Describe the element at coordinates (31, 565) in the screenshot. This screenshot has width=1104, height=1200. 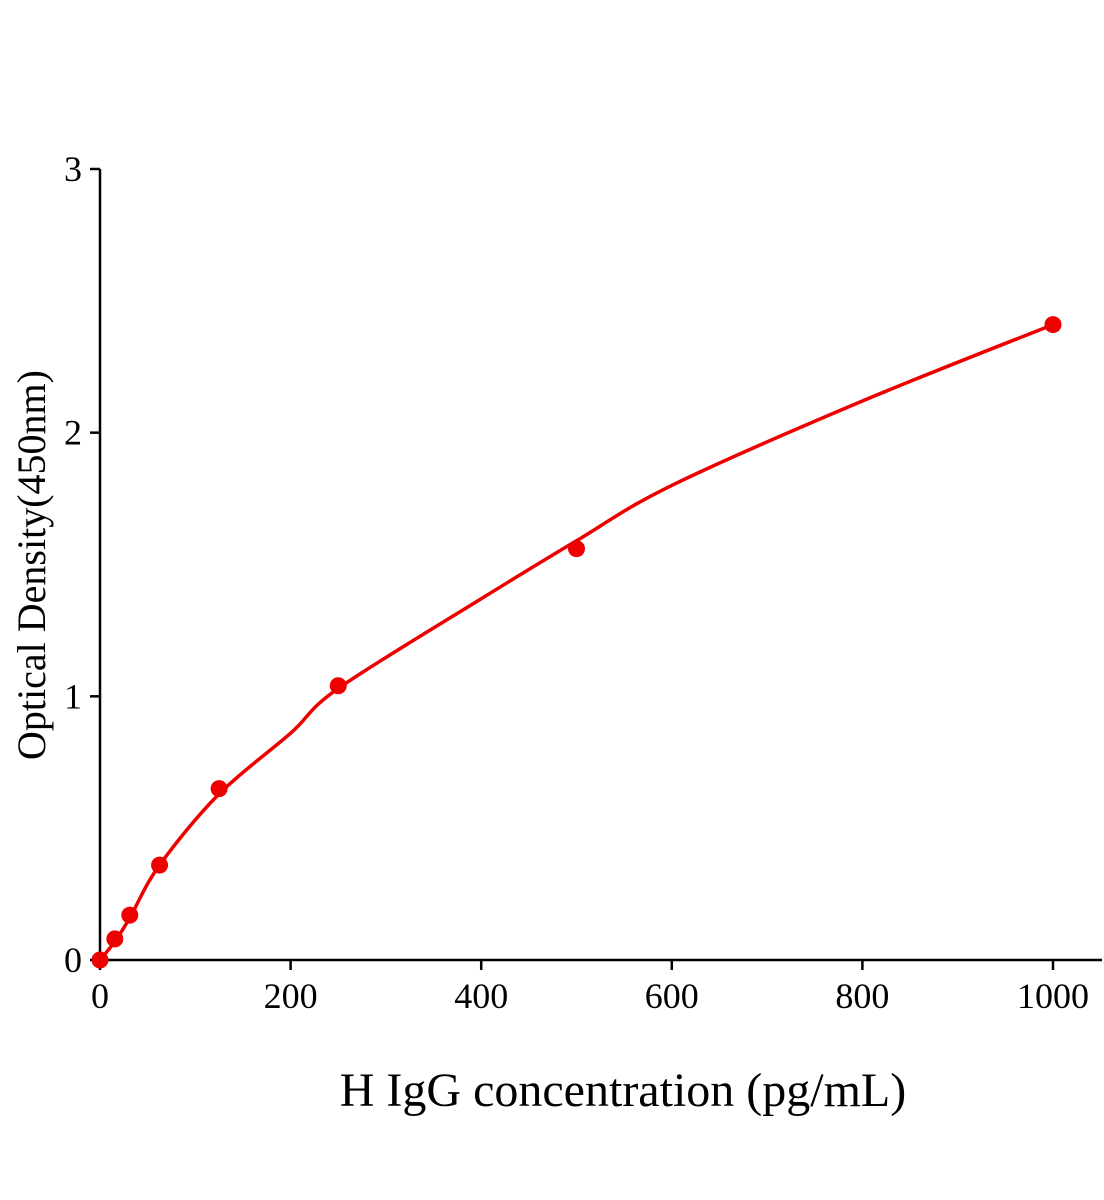
I see `y-axis-label: Optical Density(450nm)` at that location.